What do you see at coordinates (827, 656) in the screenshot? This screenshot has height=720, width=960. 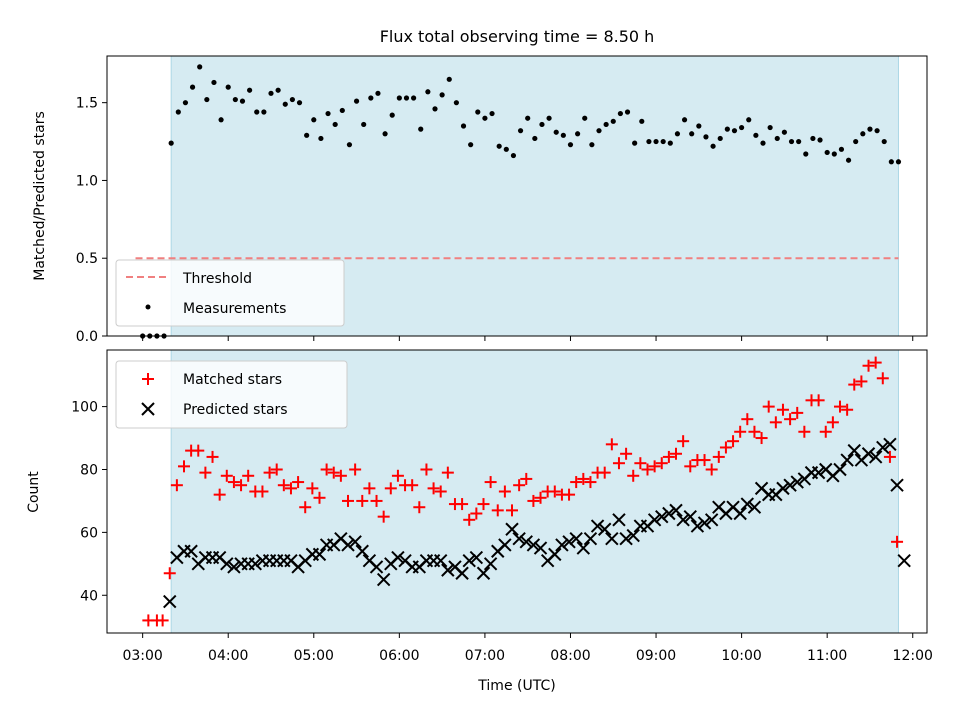 I see `x-tick-label: 11:00` at bounding box center [827, 656].